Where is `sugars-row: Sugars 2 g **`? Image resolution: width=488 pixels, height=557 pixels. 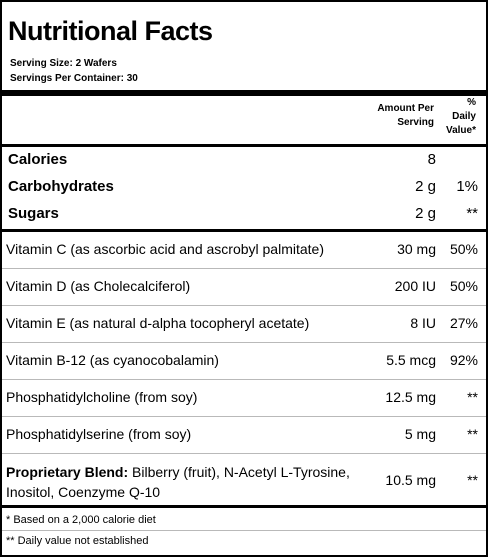 sugars-row: Sugars 2 g ** is located at coordinates (244, 216).